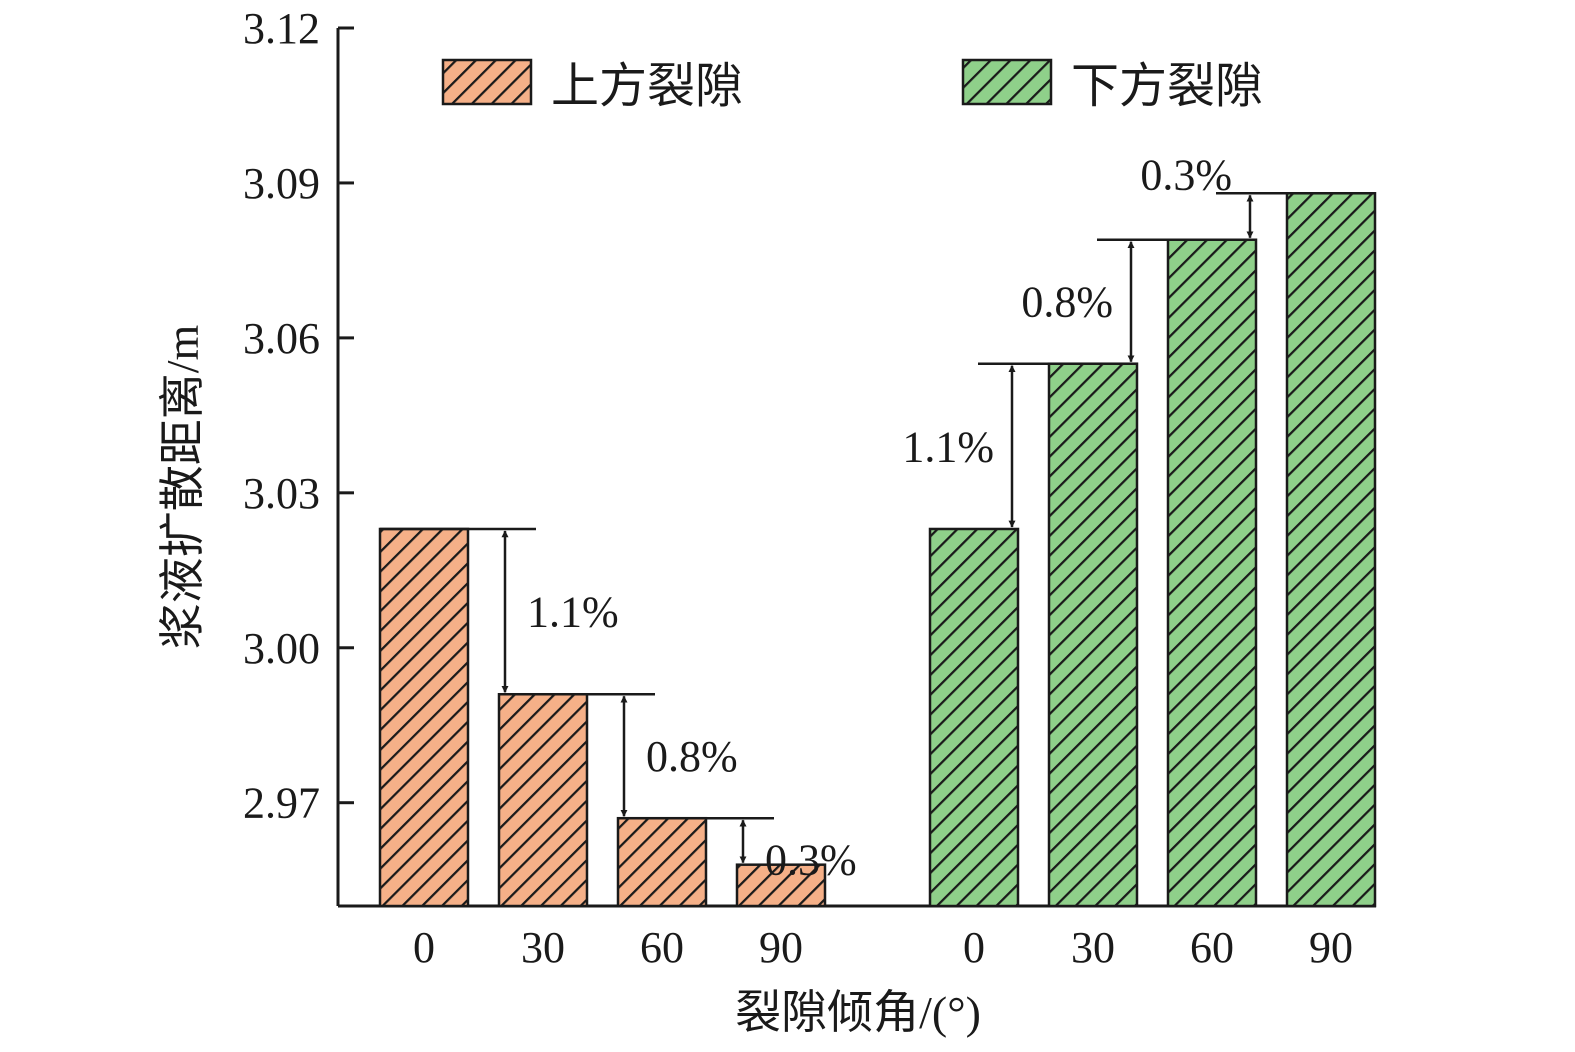 This screenshot has height=1052, width=1575. What do you see at coordinates (487, 82) in the screenshot?
I see `legend-swatch-upper` at bounding box center [487, 82].